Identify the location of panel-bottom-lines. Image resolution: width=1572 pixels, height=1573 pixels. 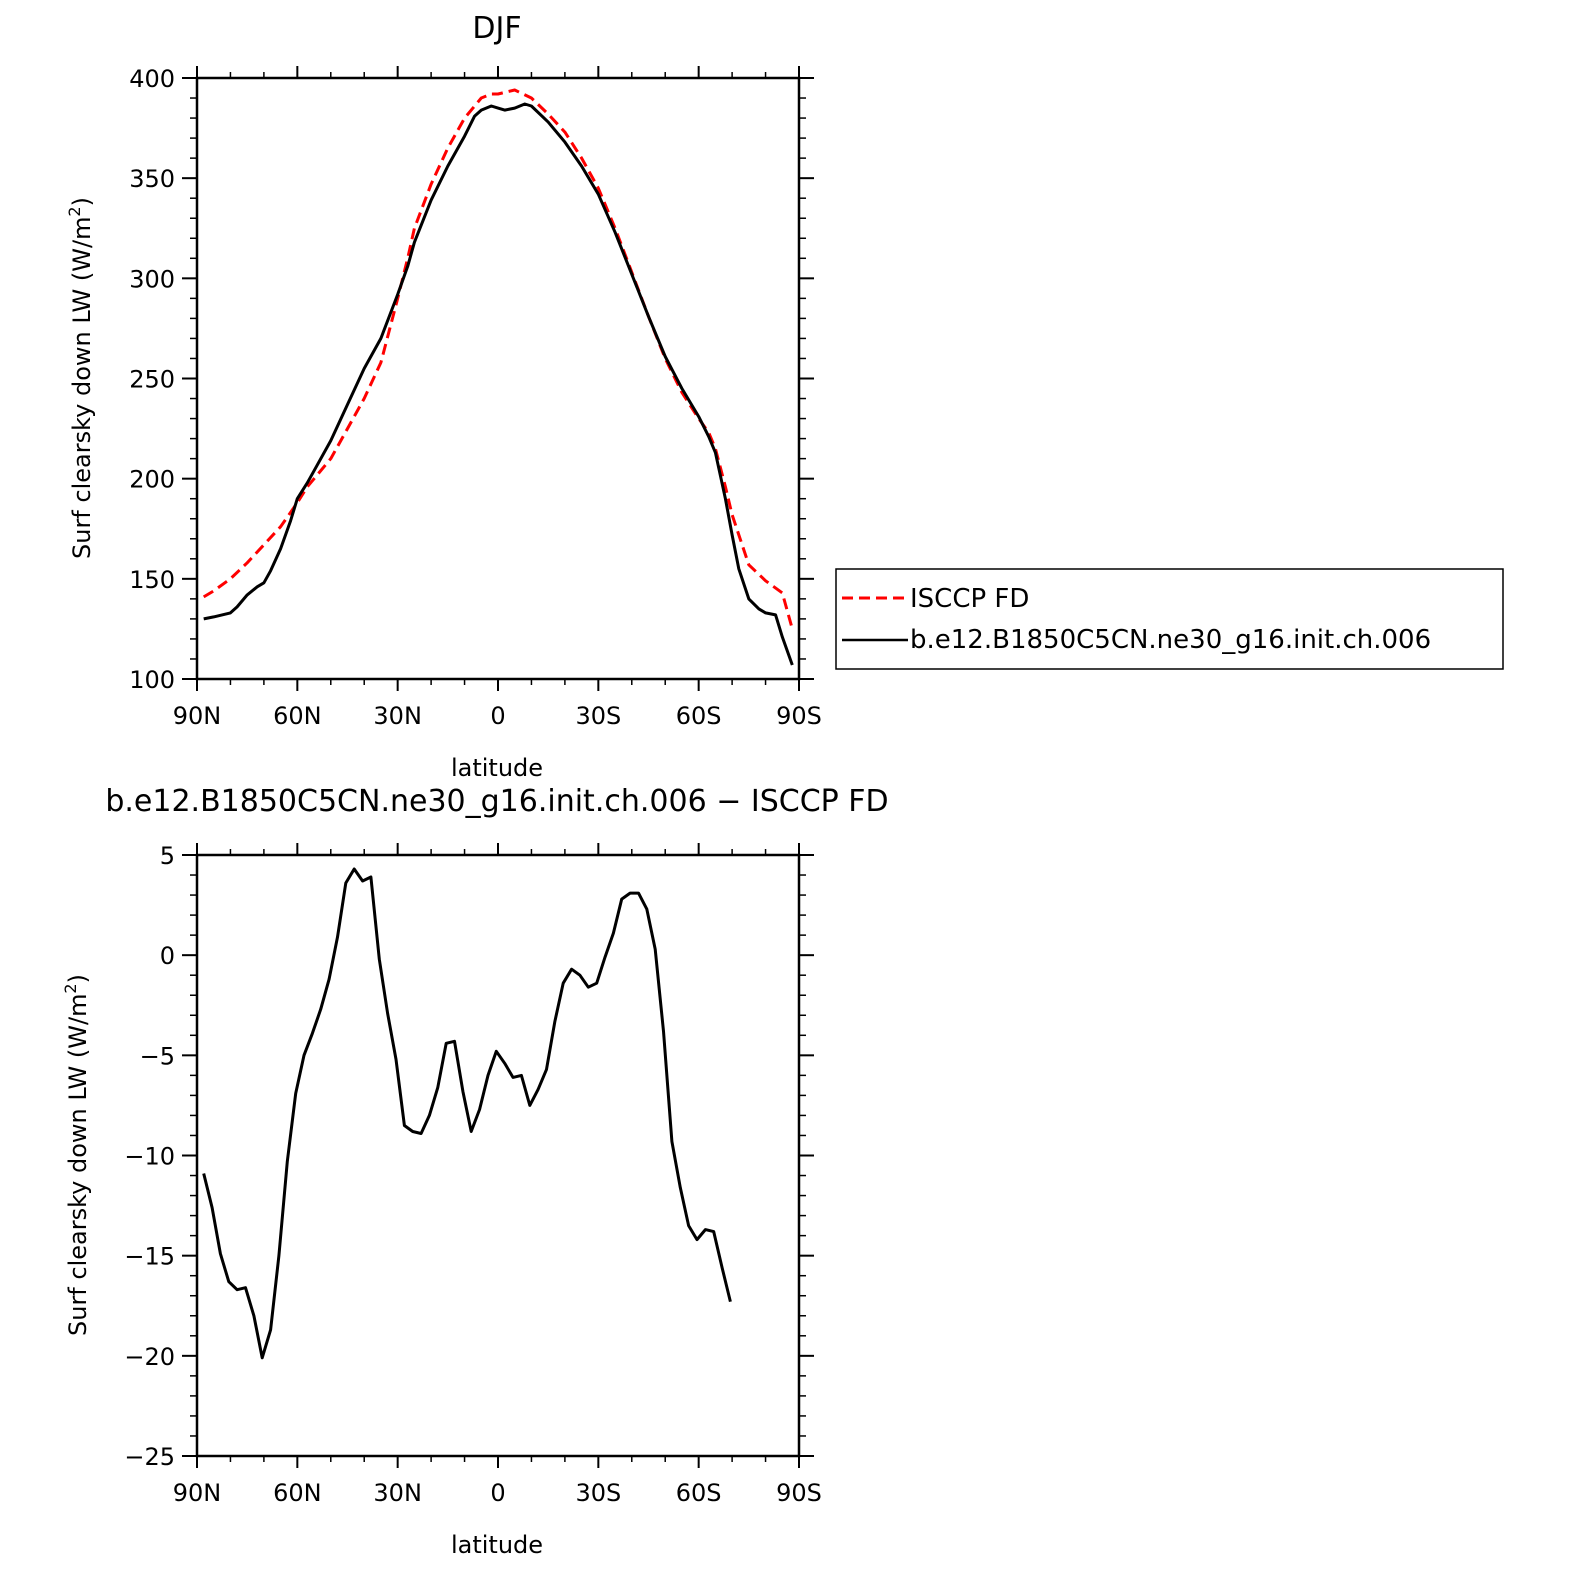
(467, 1113).